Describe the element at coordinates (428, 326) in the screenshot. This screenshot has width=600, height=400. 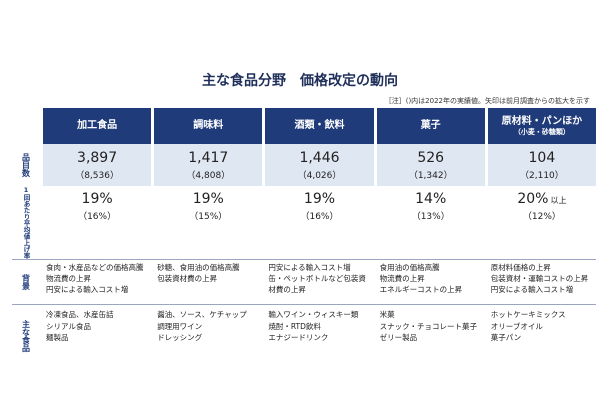
I see `food-line: スナック・チョコレート菓子` at that location.